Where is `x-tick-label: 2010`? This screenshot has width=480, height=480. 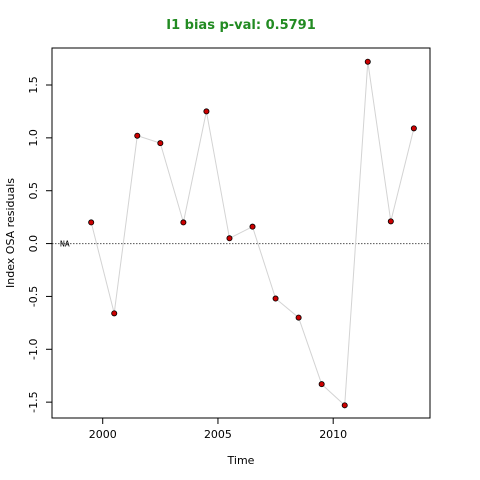 x-tick-label: 2010 is located at coordinates (333, 434).